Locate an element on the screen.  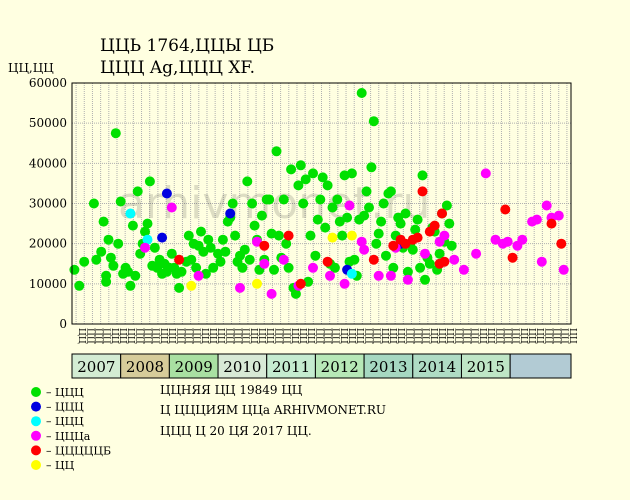
year-label: 2015 is located at coordinates (486, 367).